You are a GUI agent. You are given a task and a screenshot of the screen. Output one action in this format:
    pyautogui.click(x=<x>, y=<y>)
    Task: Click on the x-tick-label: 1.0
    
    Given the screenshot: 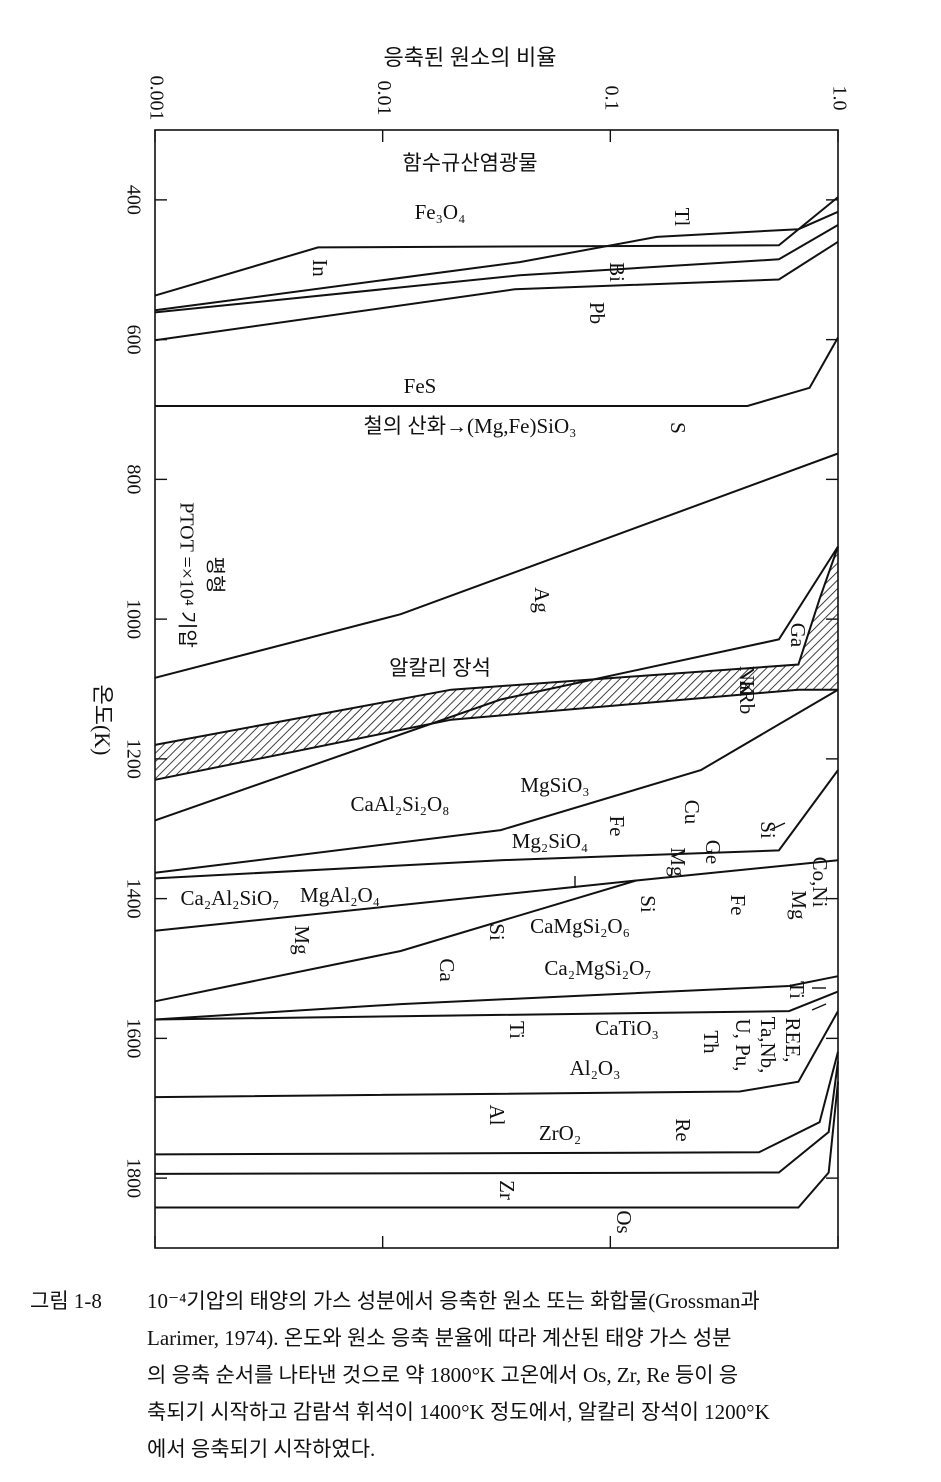 What is the action you would take?
    pyautogui.click(x=839, y=98)
    